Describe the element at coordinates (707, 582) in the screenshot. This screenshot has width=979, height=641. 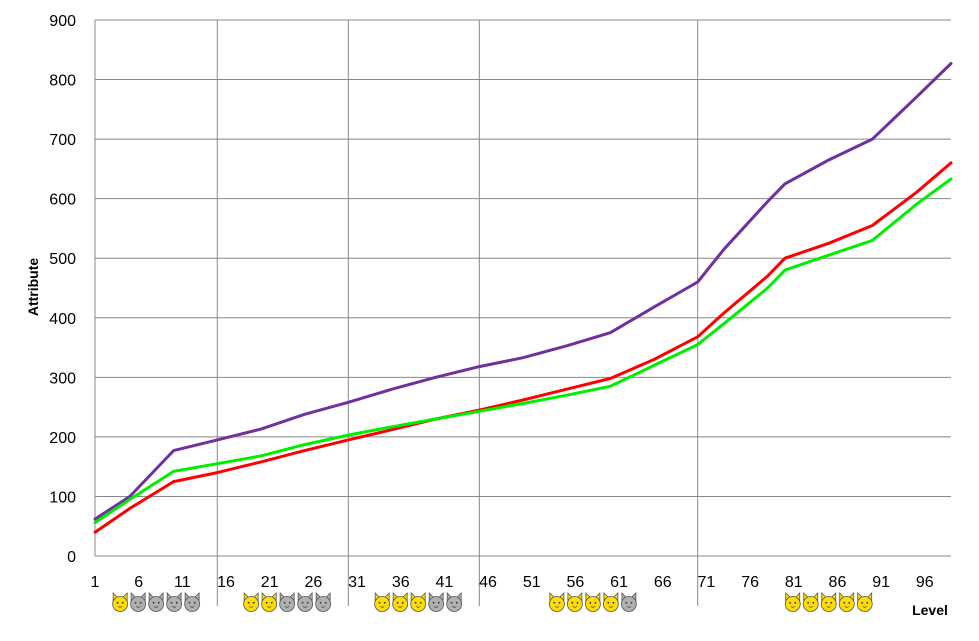
I see `x-tick-label: 71` at that location.